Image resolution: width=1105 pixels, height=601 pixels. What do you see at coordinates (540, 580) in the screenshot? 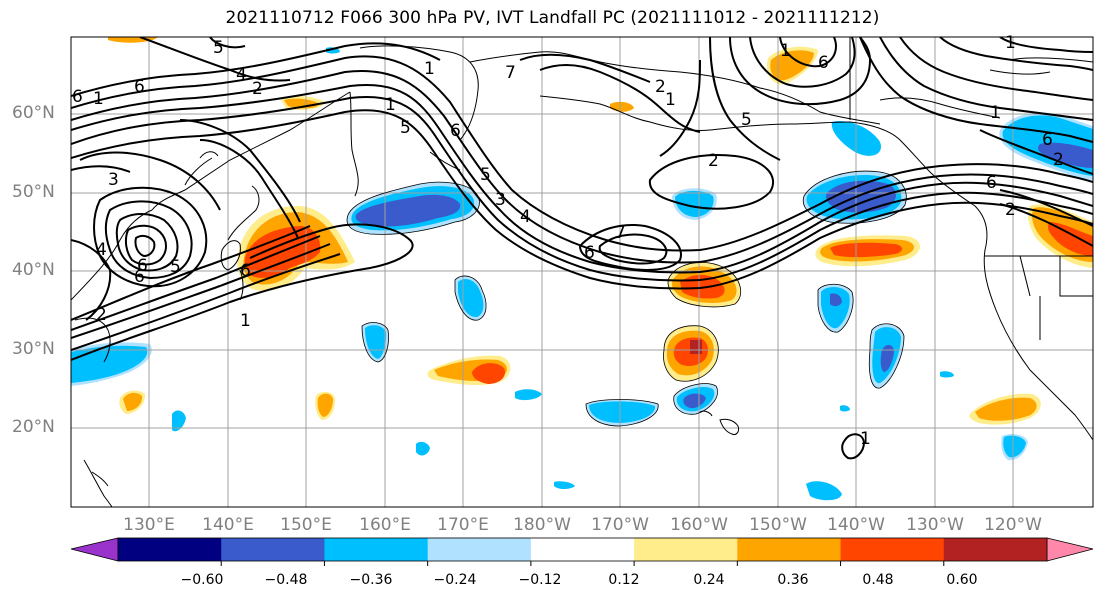
I see `colorbar-tick-label: −0.12` at bounding box center [540, 580].